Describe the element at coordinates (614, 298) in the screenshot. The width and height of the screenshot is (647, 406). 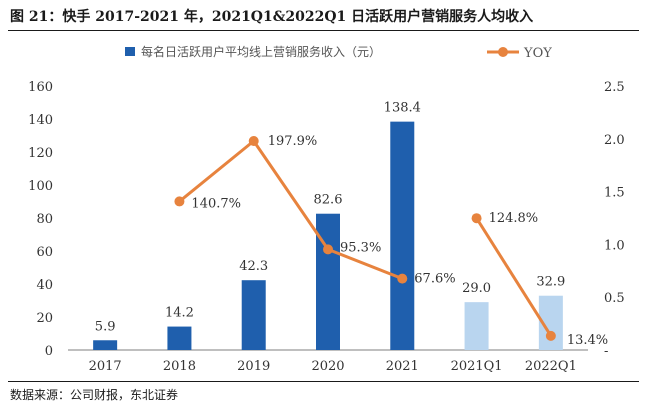
I see `y-right-tick-label: 0.5` at that location.